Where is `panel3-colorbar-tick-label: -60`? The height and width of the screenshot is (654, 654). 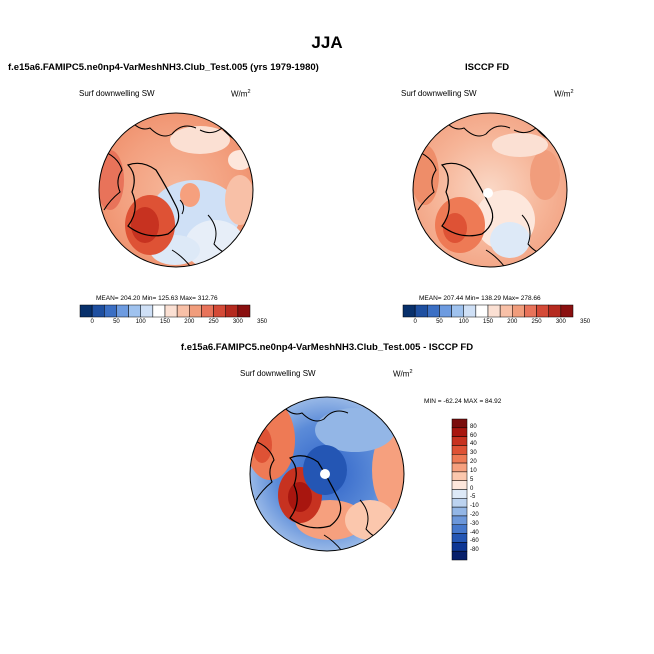 panel3-colorbar-tick-label: -60 is located at coordinates (474, 541).